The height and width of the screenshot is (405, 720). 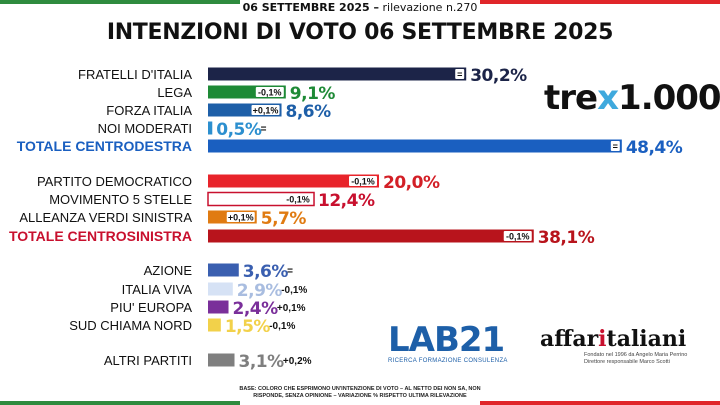 I want to click on party-label: TOTALE CENTRODESTRA, so click(x=104, y=146).